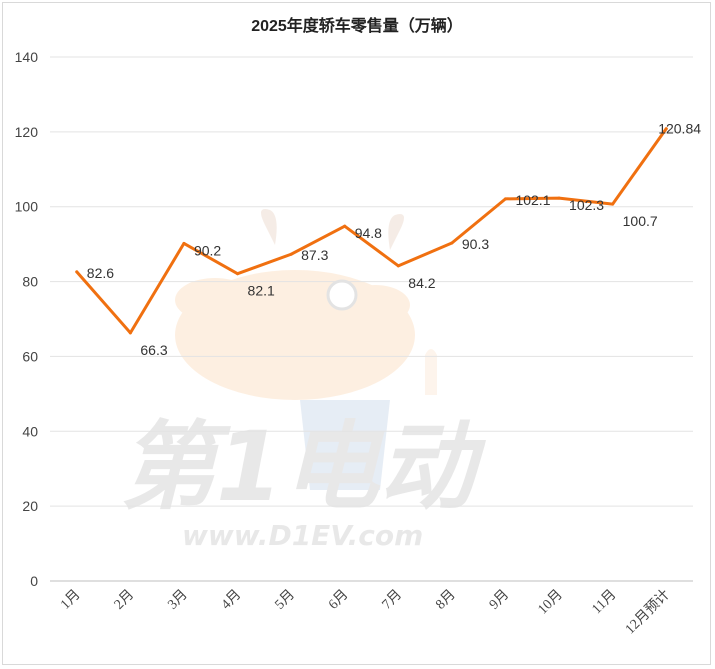 The width and height of the screenshot is (715, 669). What do you see at coordinates (342, 295) in the screenshot?
I see `watermark-mascot-eye` at bounding box center [342, 295].